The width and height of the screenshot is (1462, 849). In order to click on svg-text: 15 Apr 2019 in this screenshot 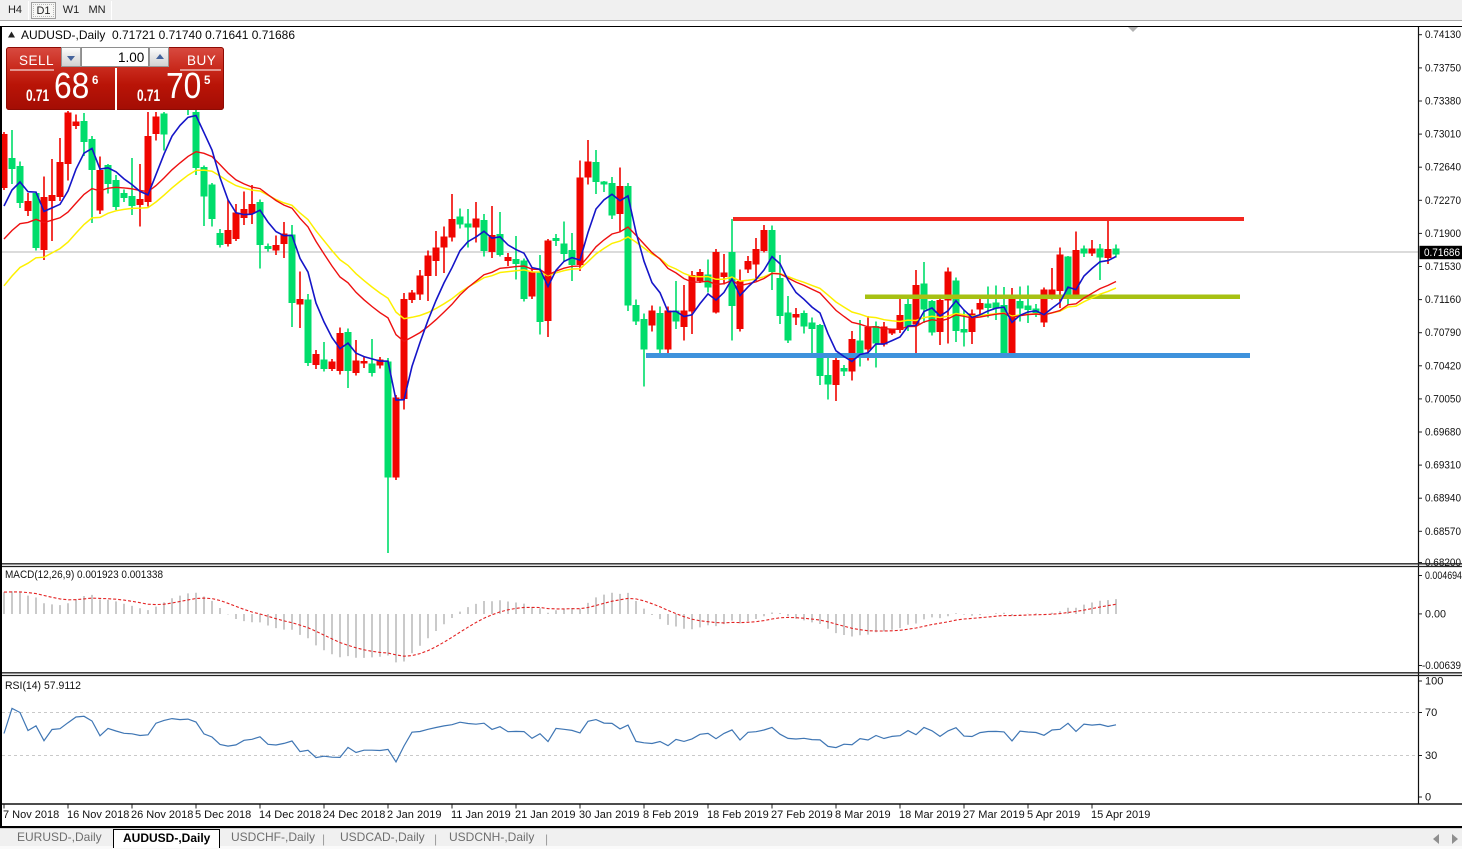, I will do `click(1120, 815)`.